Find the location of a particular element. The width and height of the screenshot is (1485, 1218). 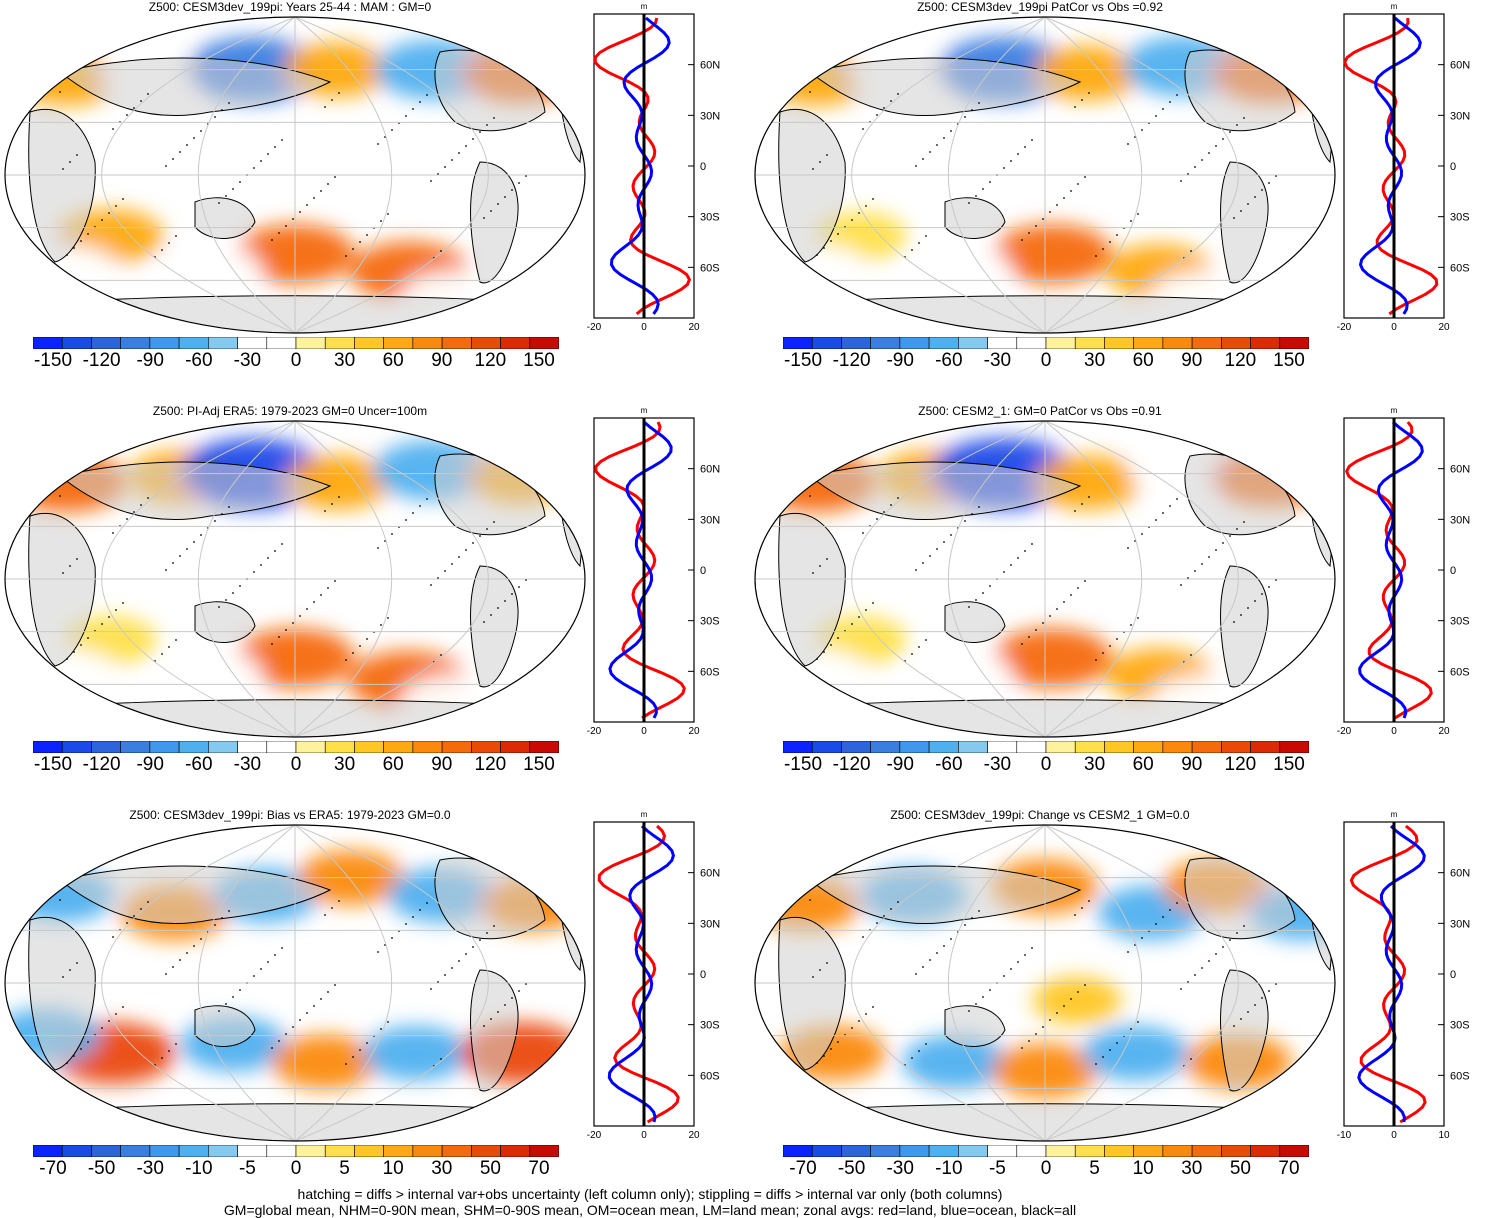

colorbar-tick-label: 30 is located at coordinates (345, 360).